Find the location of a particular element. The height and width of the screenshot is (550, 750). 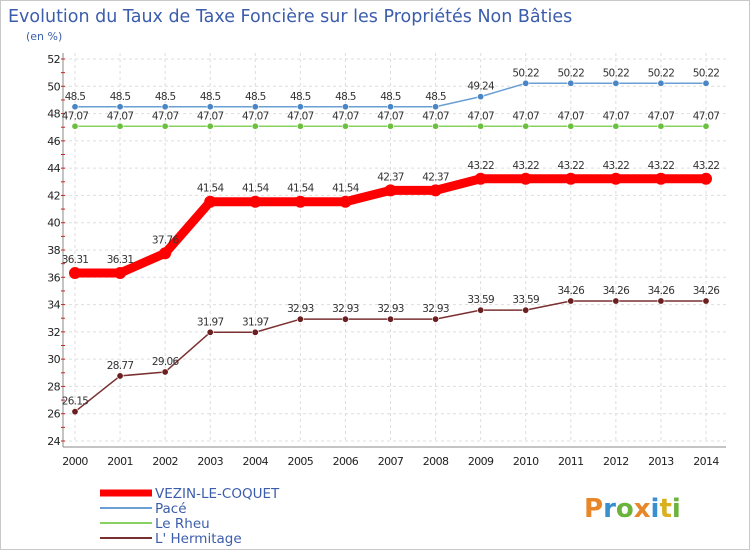

x-tick-label: 2000 is located at coordinates (75, 461).